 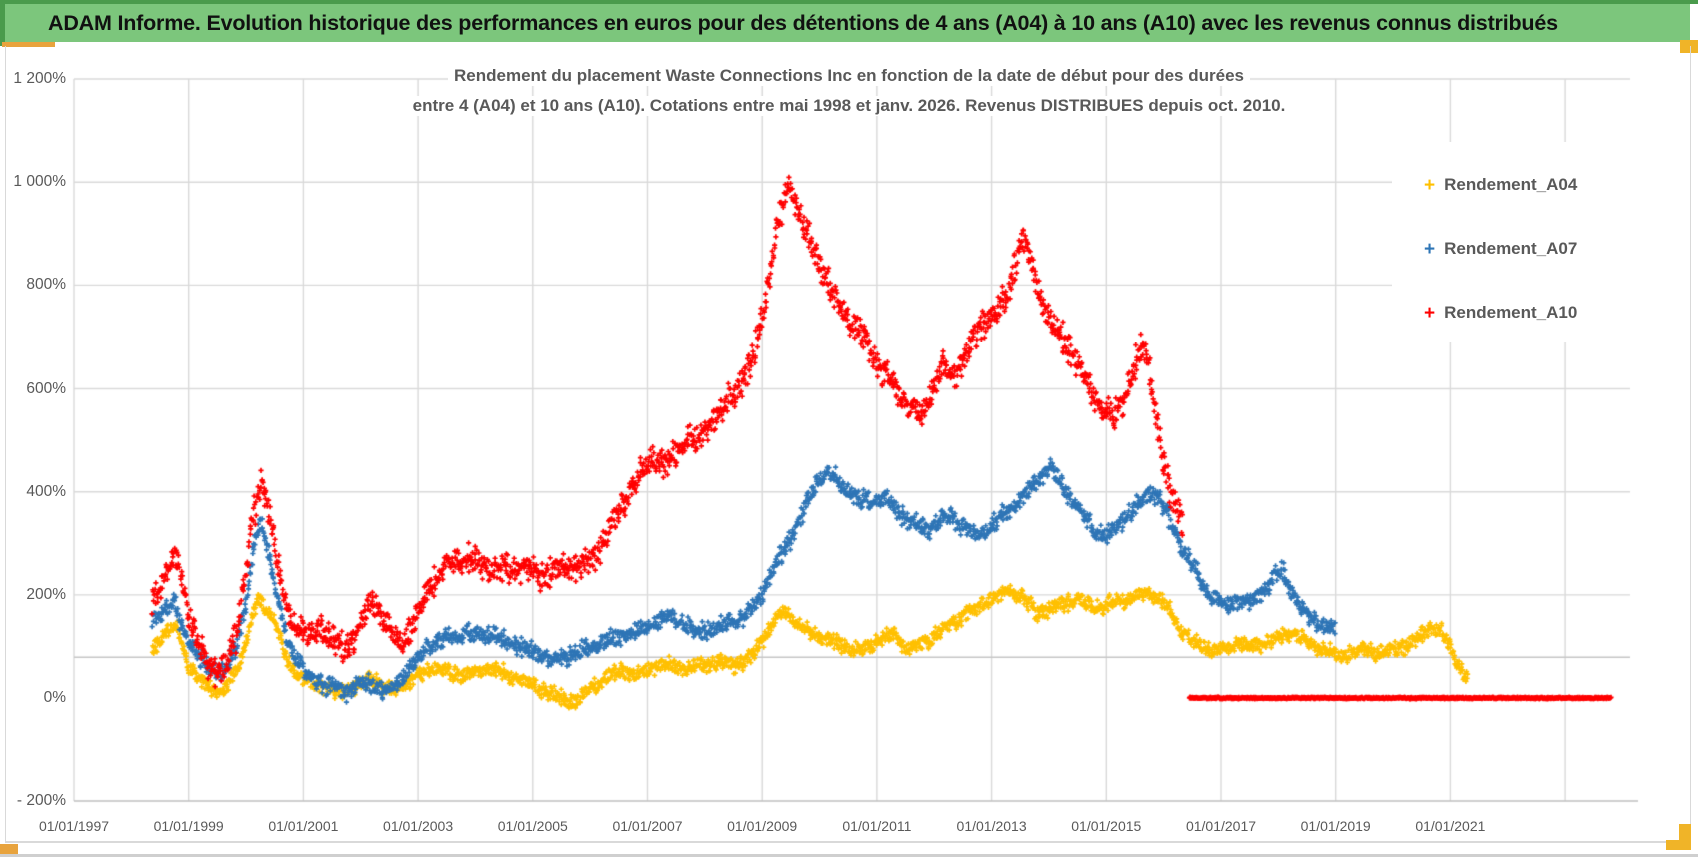 I want to click on legend-background, so click(x=1515, y=242).